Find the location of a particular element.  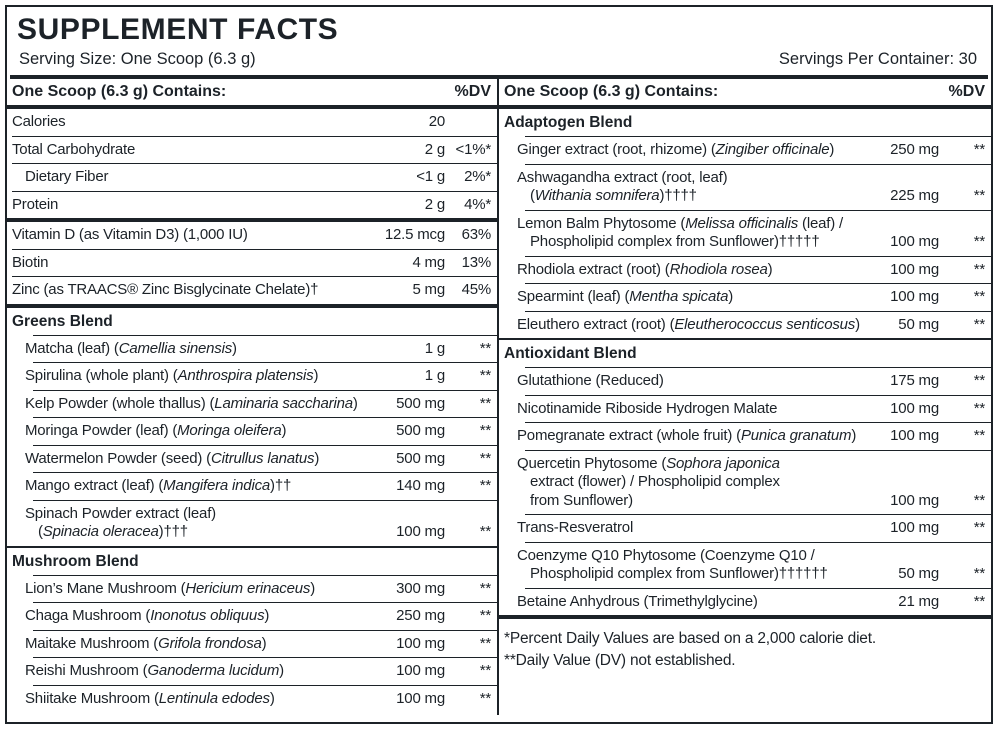

blend-section-title: Greens Blend is located at coordinates (62, 321).